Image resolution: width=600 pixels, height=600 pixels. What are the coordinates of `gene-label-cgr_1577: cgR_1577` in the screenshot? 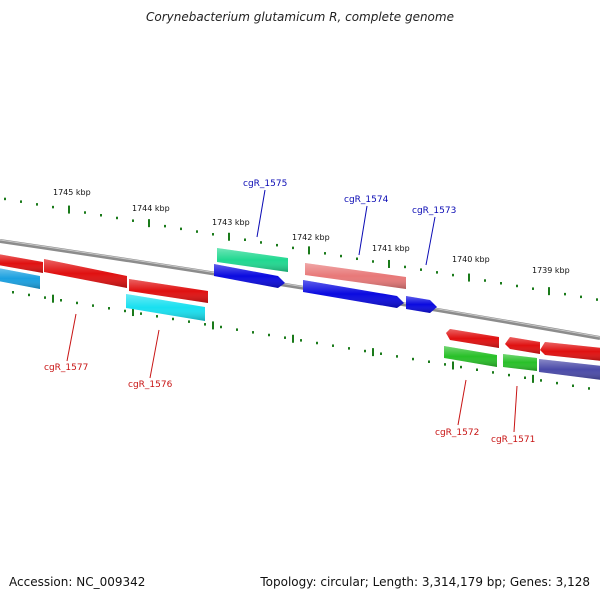 It's located at (66, 368).